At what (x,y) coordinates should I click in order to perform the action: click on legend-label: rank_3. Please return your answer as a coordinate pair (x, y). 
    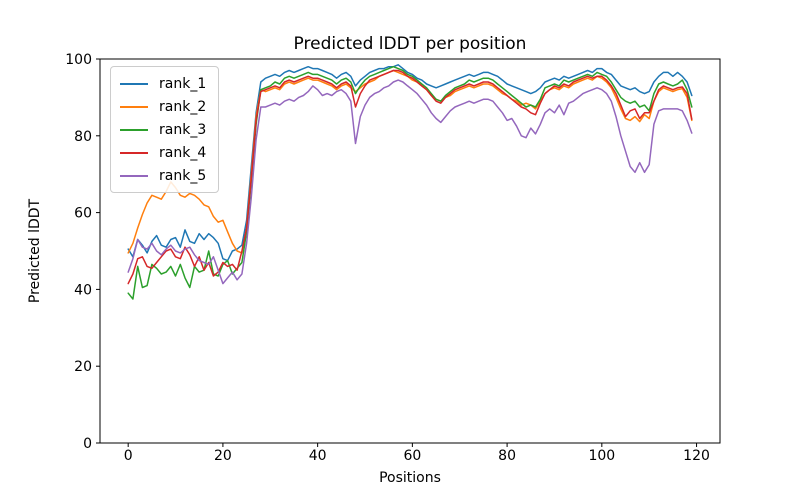
    Looking at the image, I should click on (183, 129).